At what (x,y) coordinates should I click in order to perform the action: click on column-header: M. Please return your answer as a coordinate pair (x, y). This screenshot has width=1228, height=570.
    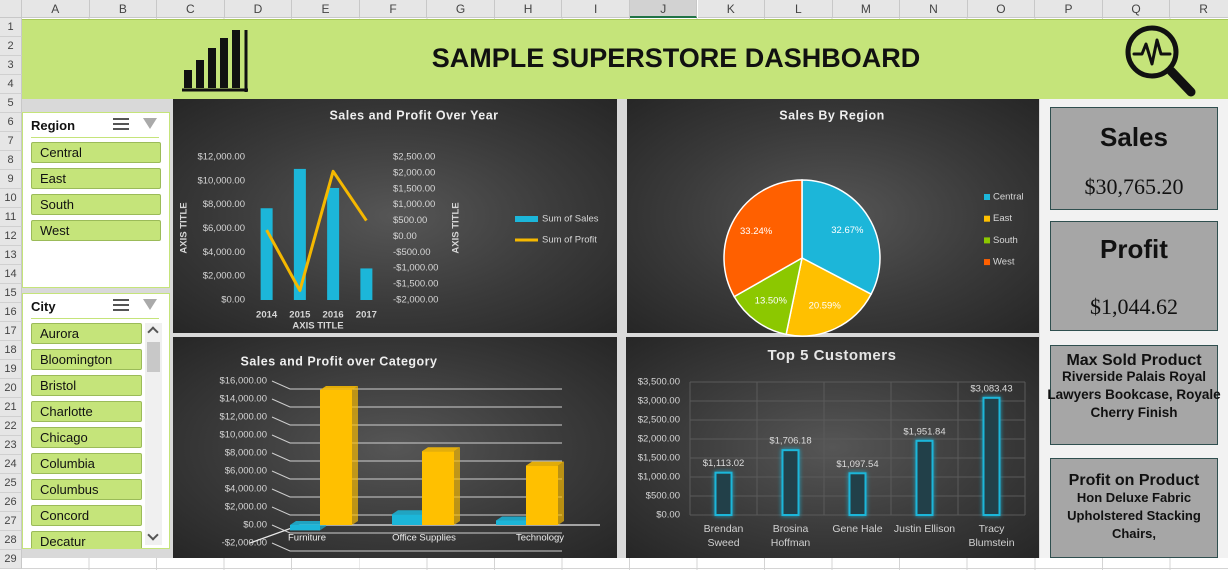
    Looking at the image, I should click on (866, 9).